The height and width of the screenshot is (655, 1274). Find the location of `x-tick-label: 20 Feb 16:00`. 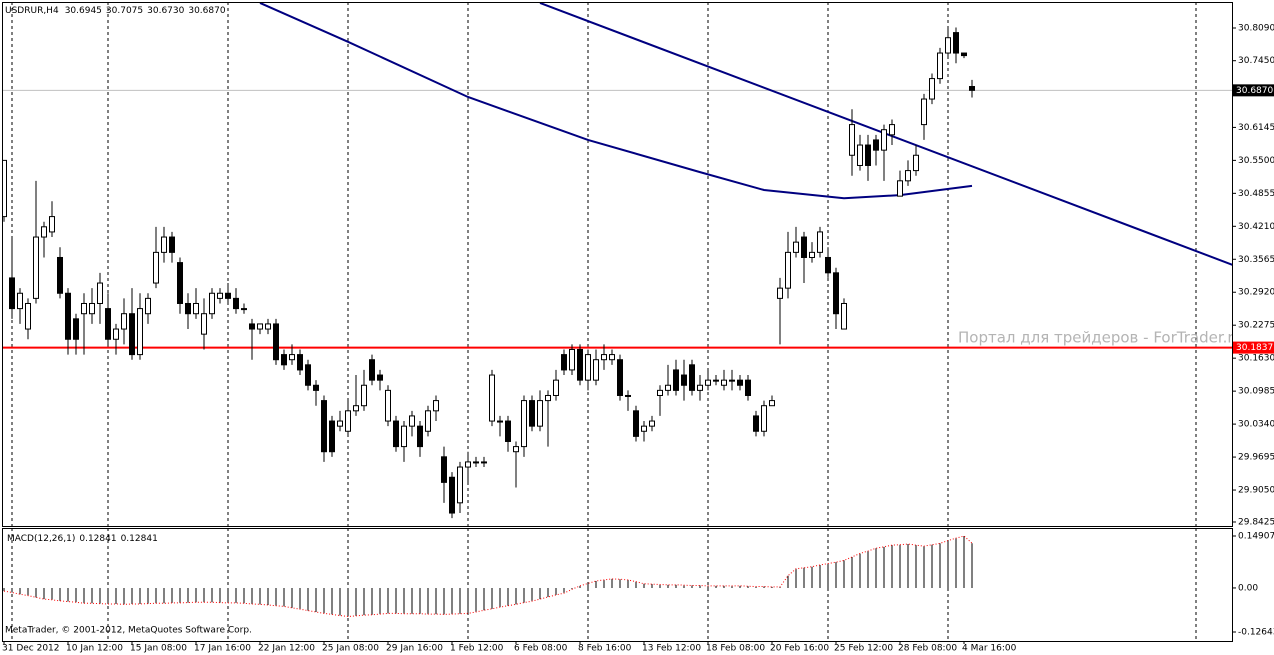

x-tick-label: 20 Feb 16:00 is located at coordinates (799, 649).